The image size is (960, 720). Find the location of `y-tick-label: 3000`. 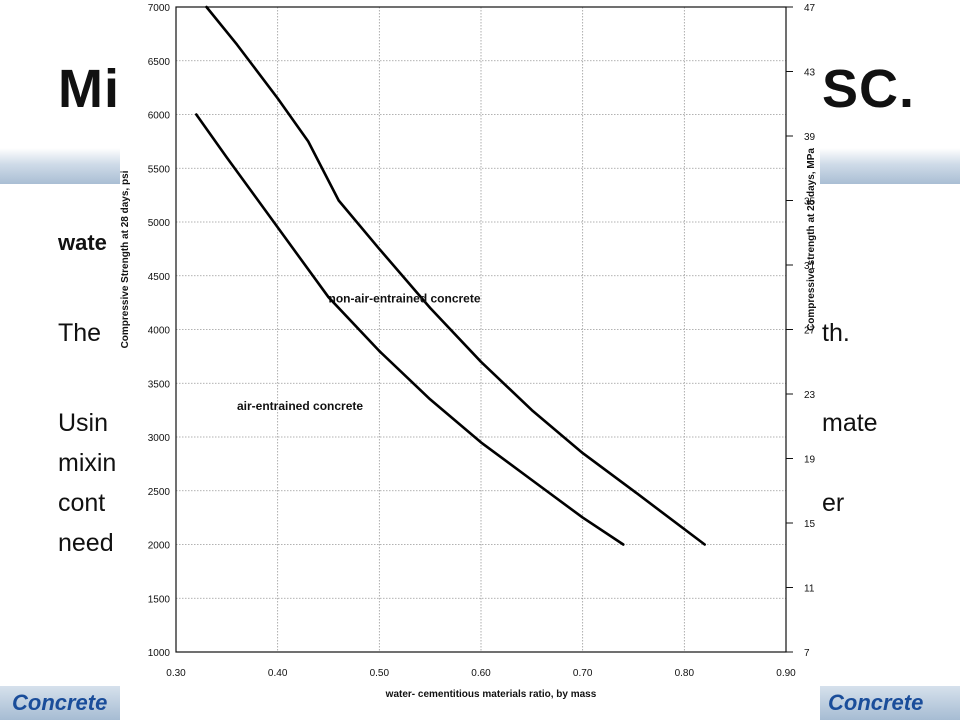

y-tick-label: 3000 is located at coordinates (159, 438).